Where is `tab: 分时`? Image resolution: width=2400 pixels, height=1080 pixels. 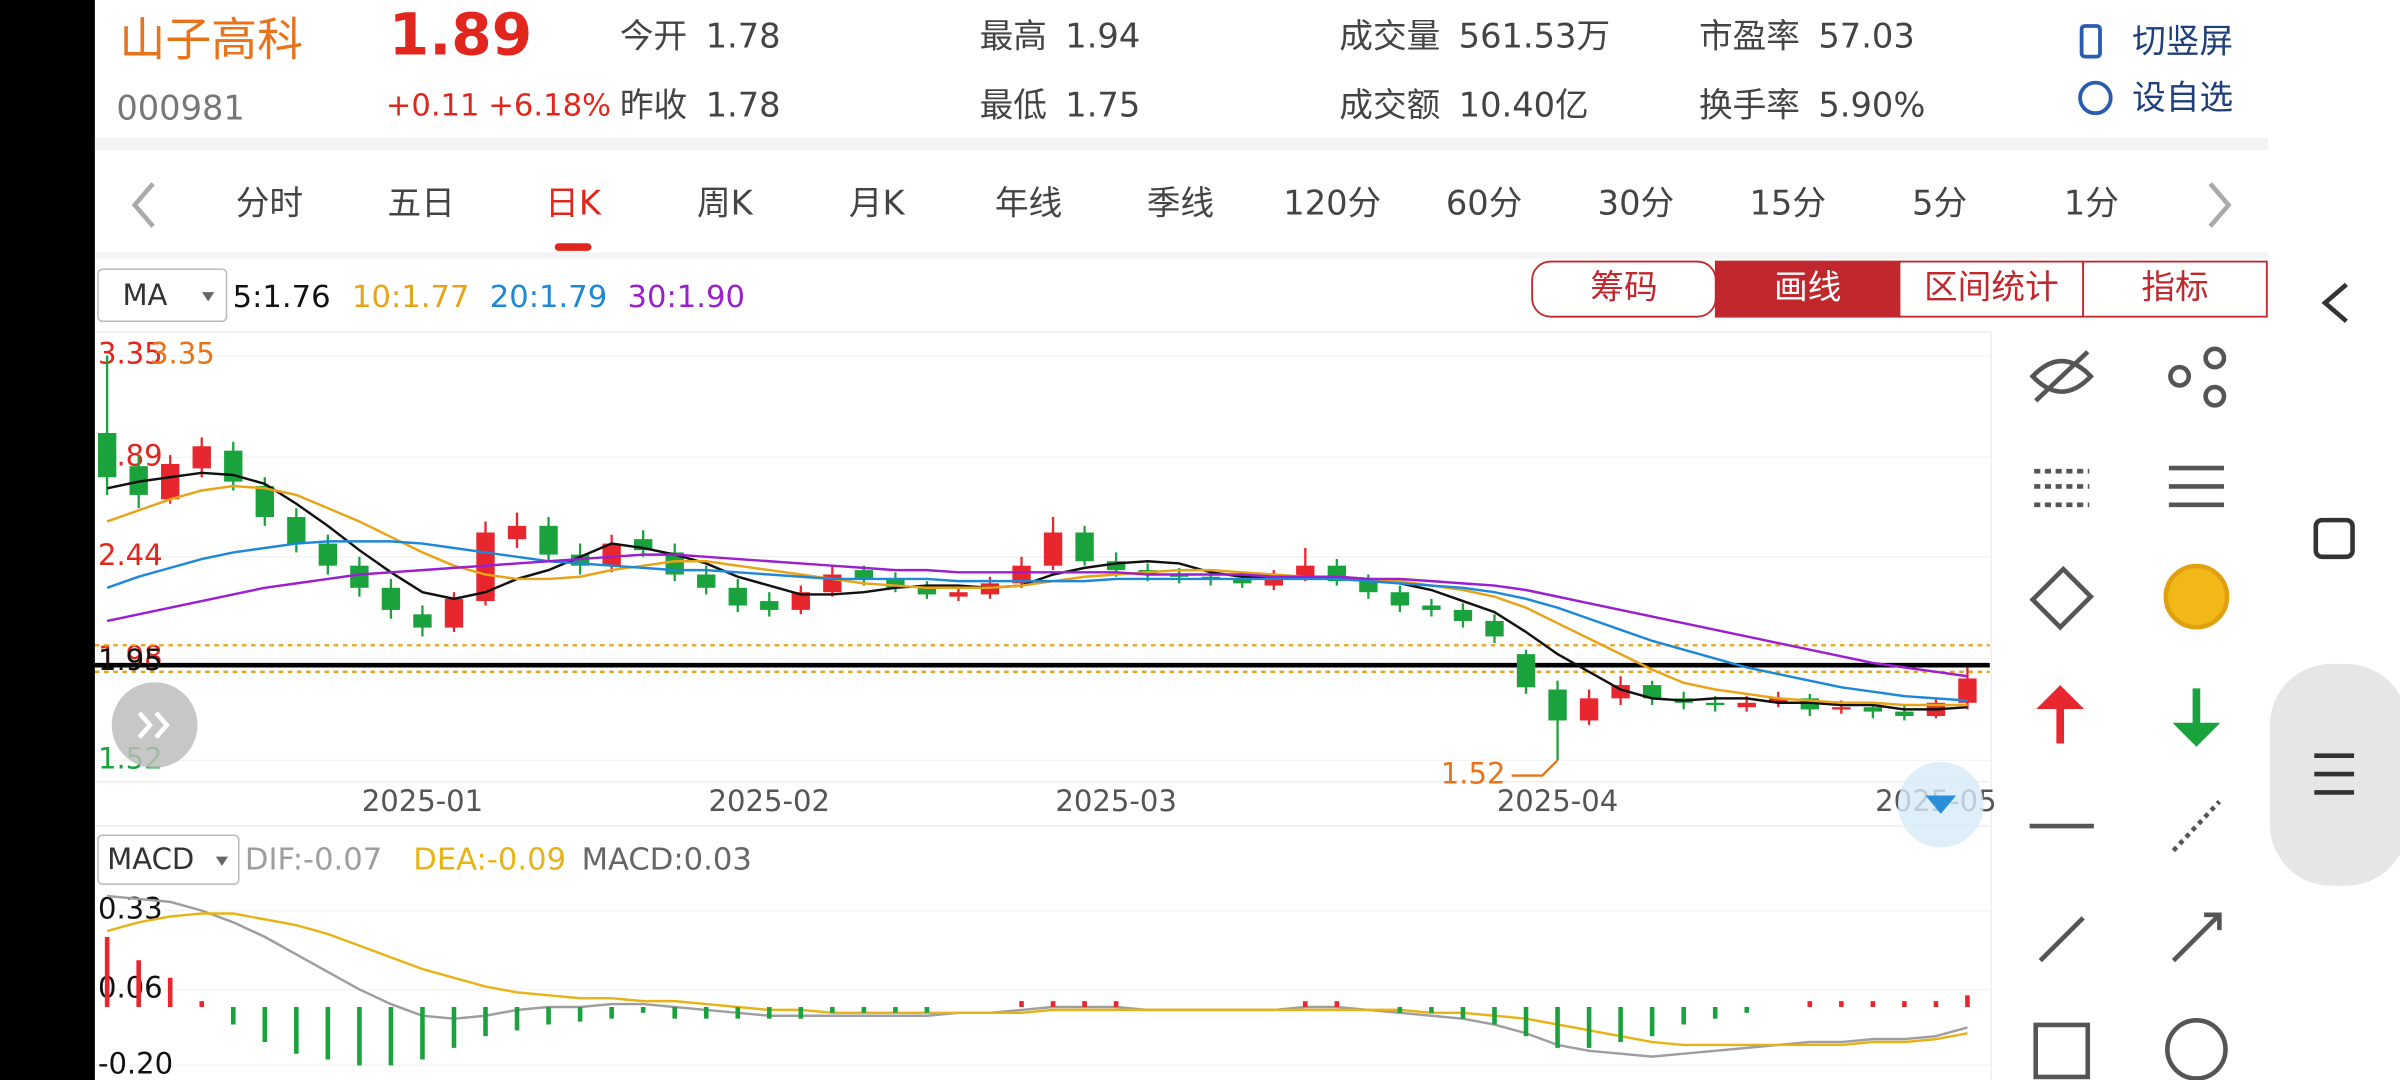
tab: 分时 is located at coordinates (269, 202).